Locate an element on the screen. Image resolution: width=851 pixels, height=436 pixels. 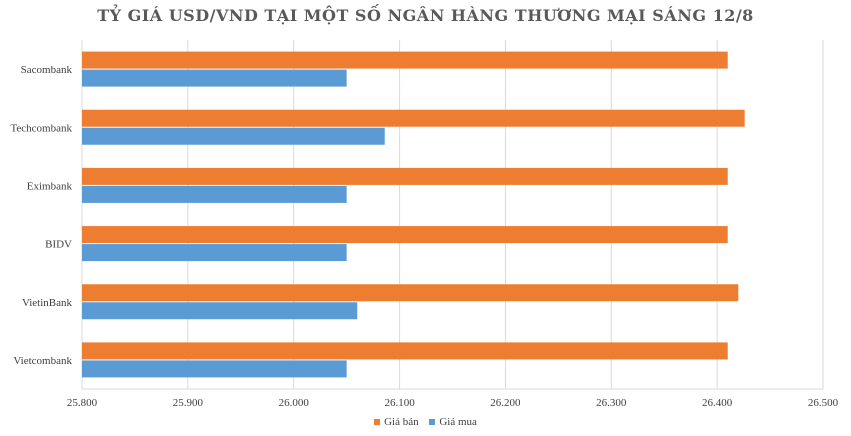
x-tick-label-2: 26.000 is located at coordinates (294, 403).